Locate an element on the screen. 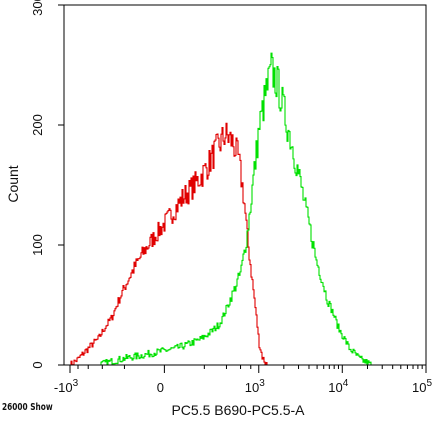 The image size is (438, 424). x-axis-title: PC5.5 B690-PC5.5-A is located at coordinates (238, 410).